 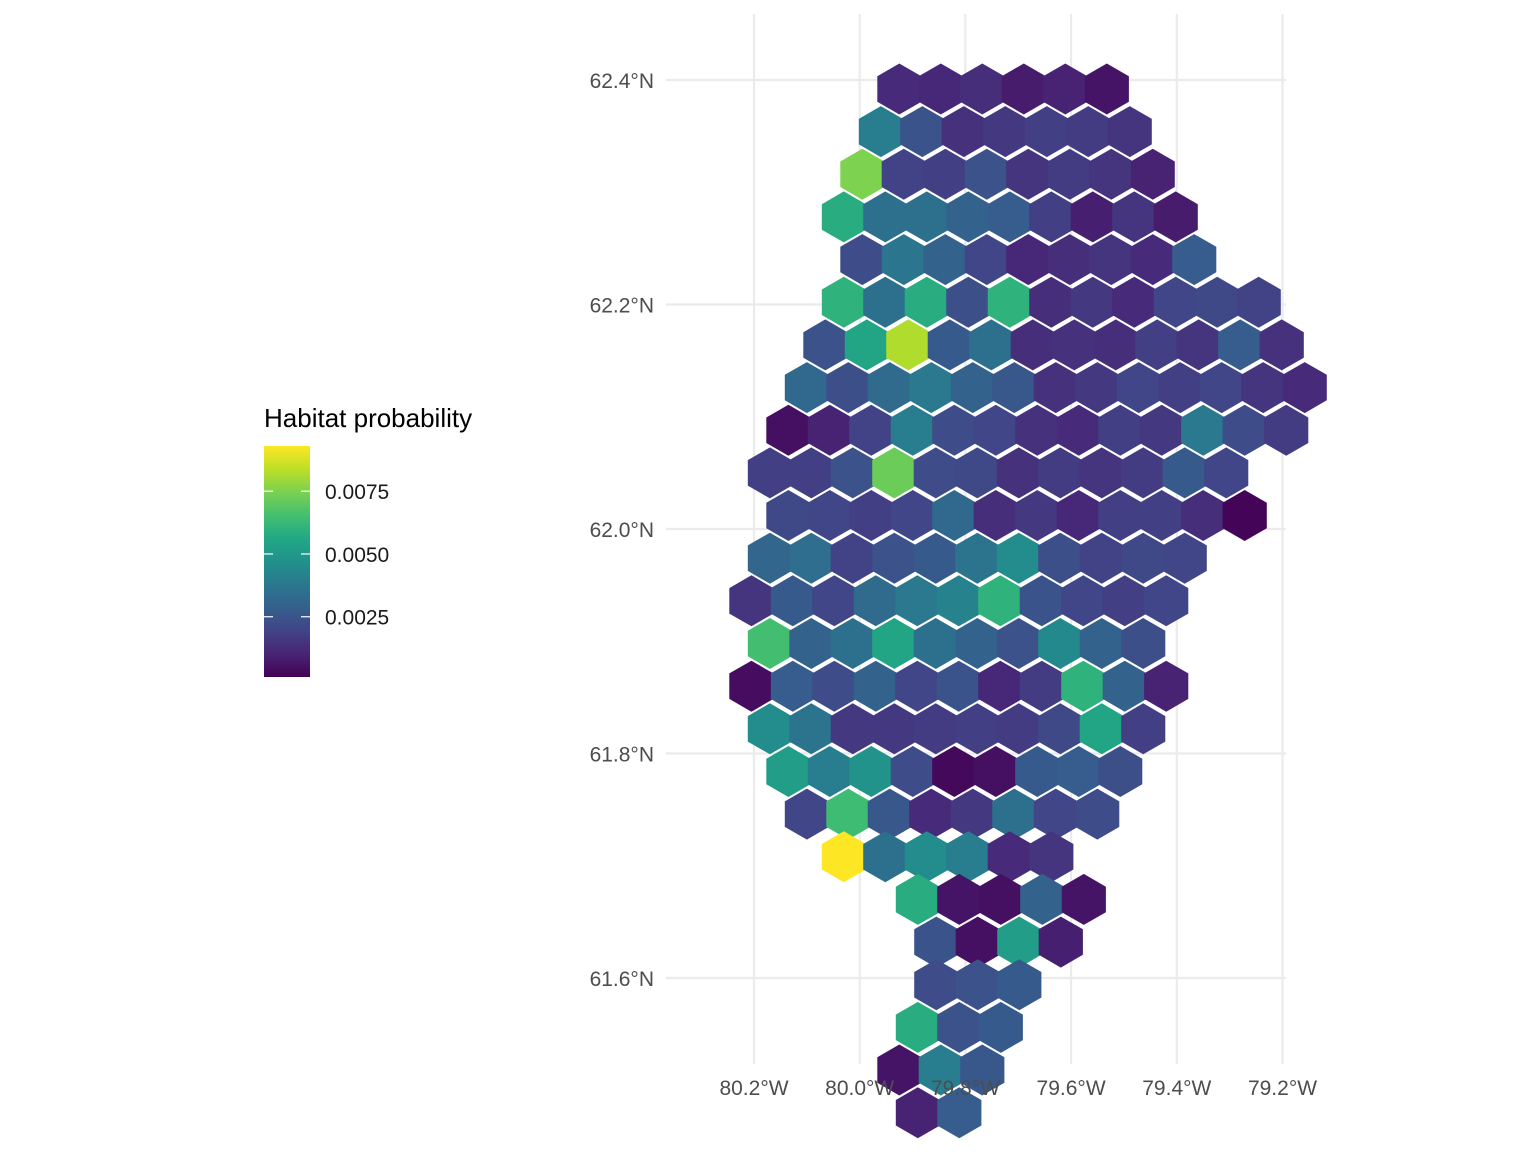 I want to click on y-tick-label: 62.0°N, so click(x=622, y=530).